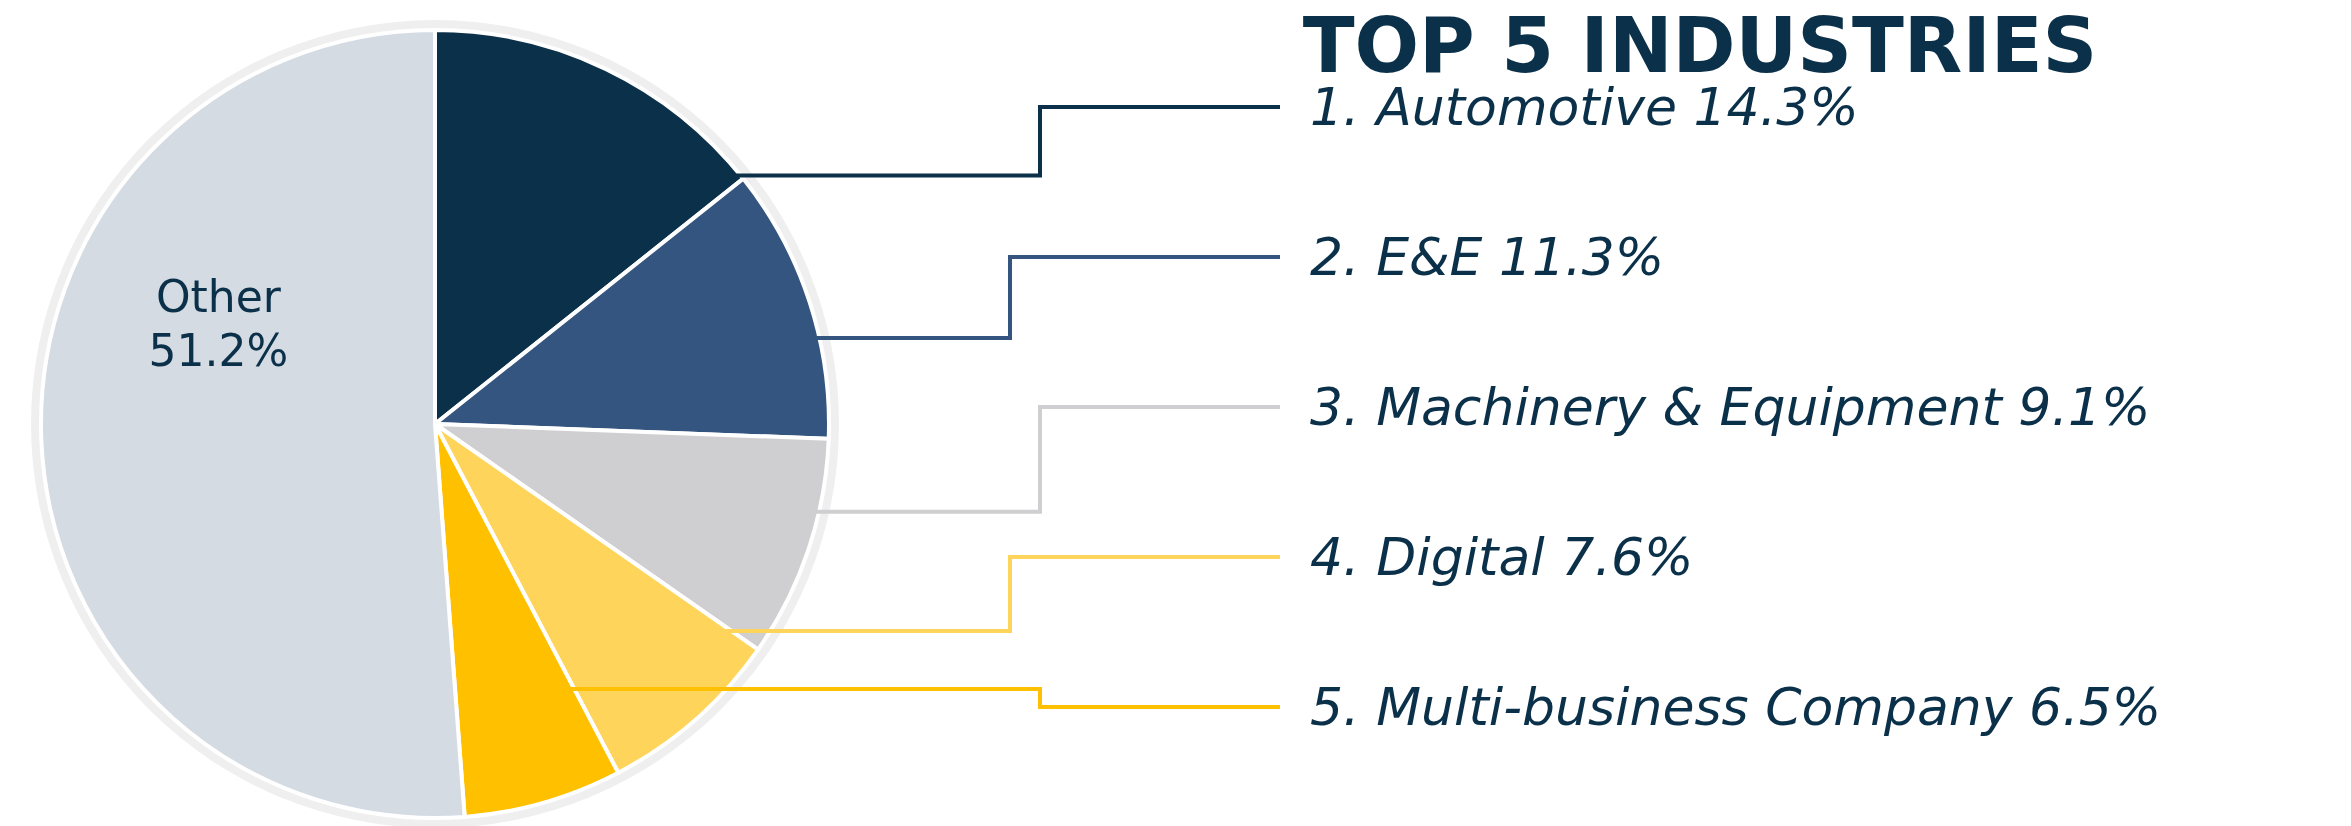 Image resolution: width=2351 pixels, height=826 pixels. I want to click on slice-label: Other, so click(218, 297).